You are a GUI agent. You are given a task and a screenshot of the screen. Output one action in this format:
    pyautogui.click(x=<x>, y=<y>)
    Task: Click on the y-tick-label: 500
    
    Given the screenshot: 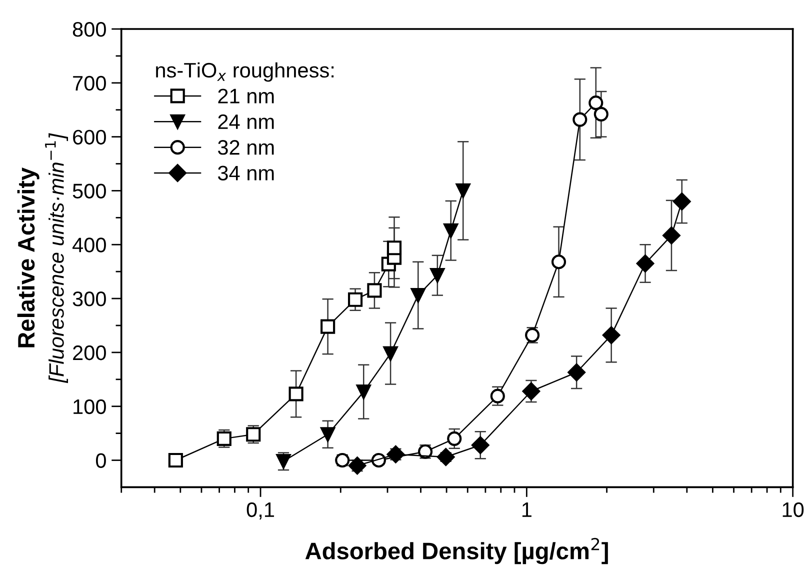 What is the action you would take?
    pyautogui.click(x=89, y=191)
    